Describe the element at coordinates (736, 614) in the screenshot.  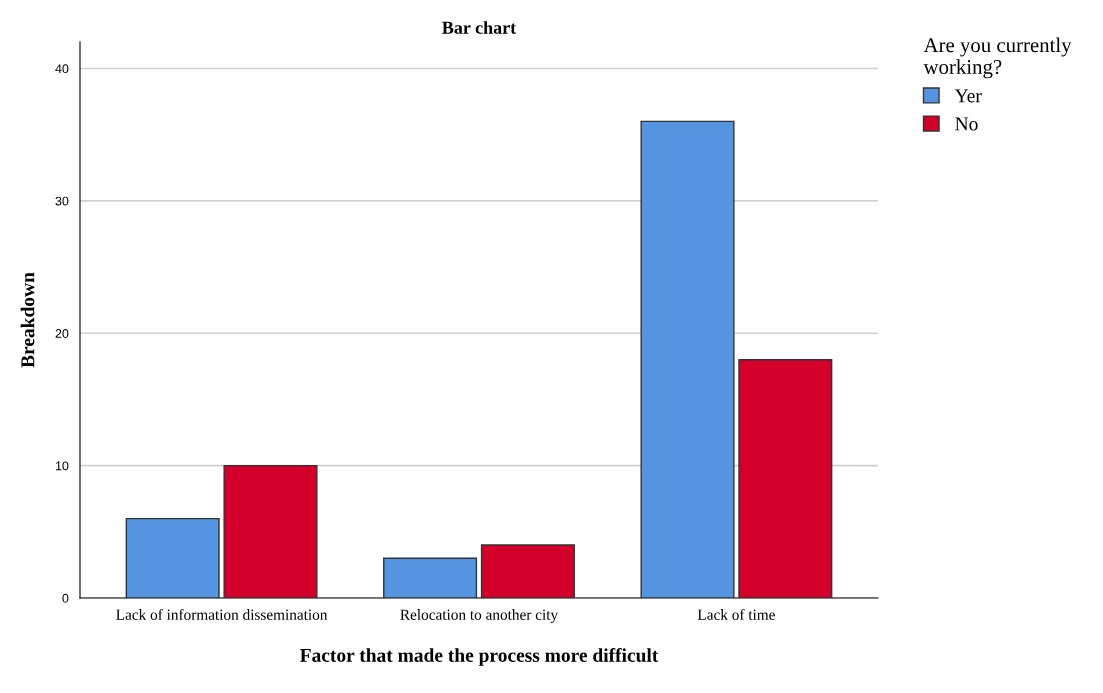
I see `x-tick-label: Lack of time` at that location.